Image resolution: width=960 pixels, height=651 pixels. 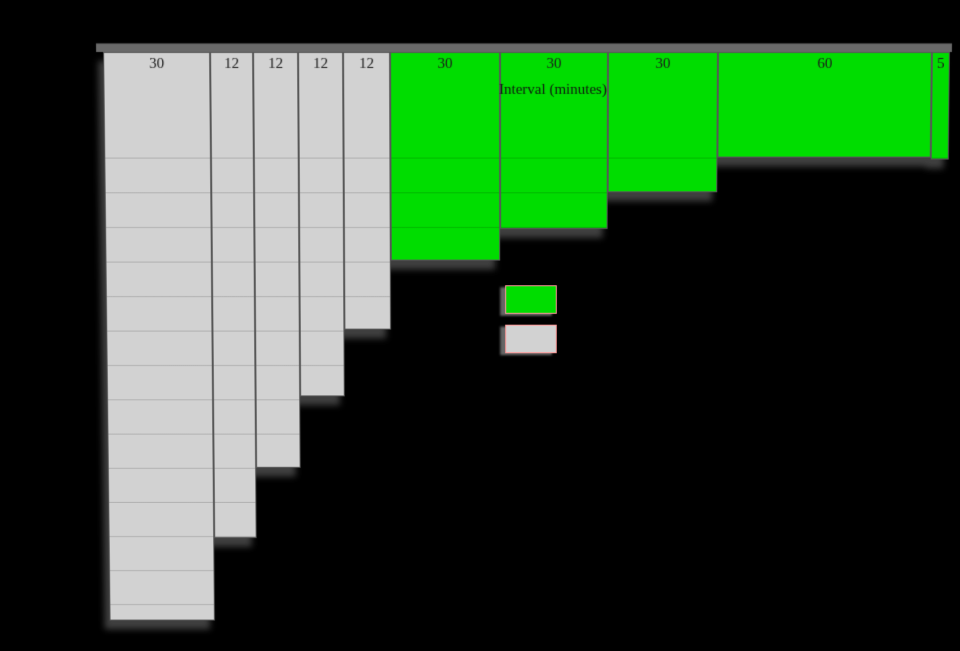 I want to click on legend, so click(x=531, y=324).